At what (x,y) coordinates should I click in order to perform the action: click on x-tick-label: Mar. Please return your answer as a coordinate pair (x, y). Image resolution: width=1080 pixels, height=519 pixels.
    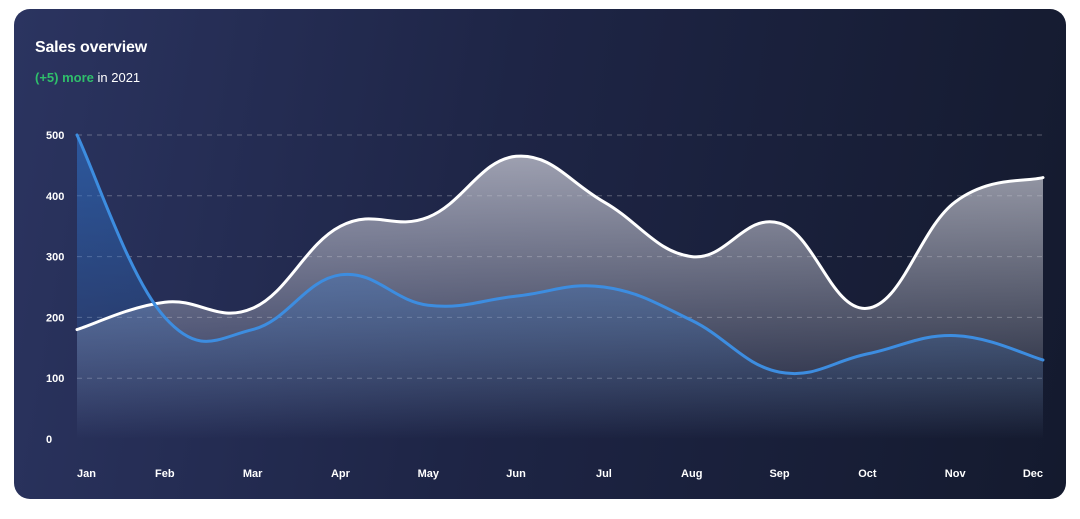
    Looking at the image, I should click on (253, 474).